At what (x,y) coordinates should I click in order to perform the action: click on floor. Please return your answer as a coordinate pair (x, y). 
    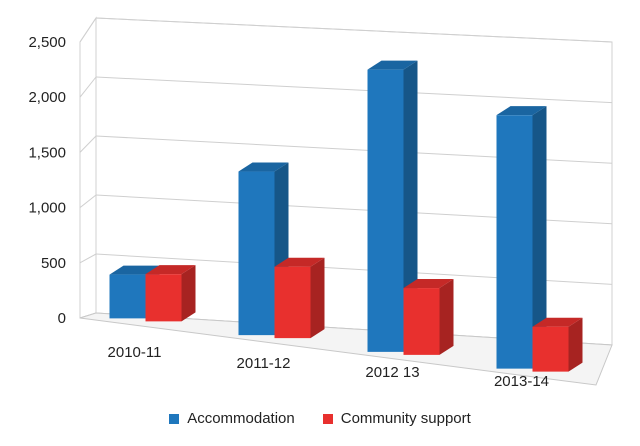
    Looking at the image, I should click on (346, 349).